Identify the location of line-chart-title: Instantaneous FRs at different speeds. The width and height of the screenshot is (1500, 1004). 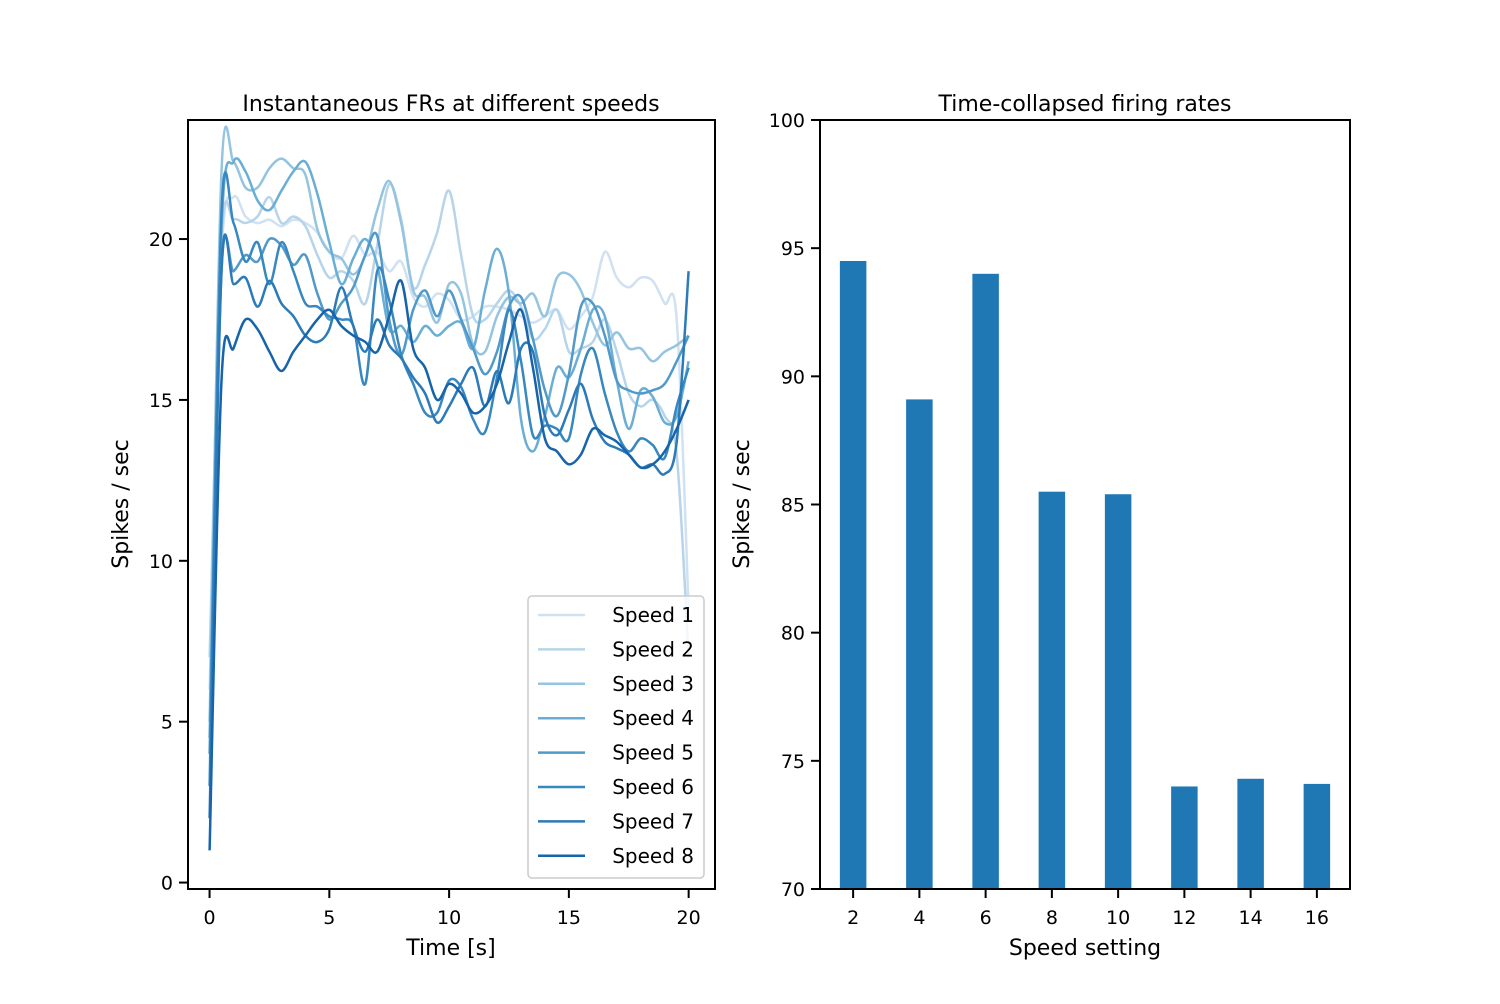
(450, 104).